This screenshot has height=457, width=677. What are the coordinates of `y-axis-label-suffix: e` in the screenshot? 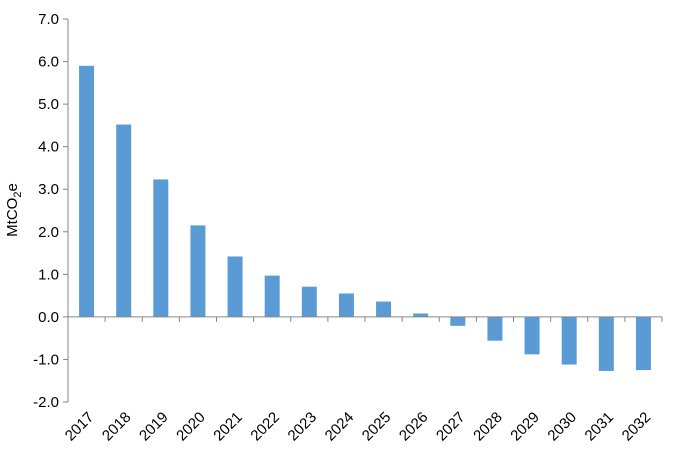 It's located at (12, 187).